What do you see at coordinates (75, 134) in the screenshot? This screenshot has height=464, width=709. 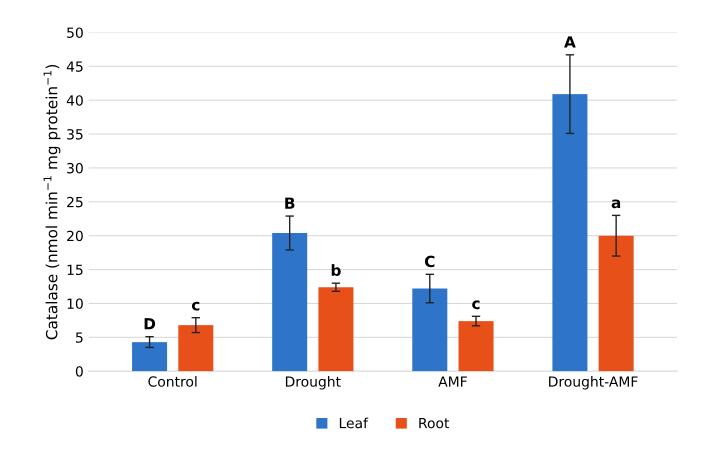 I see `y-tick-label: 35` at bounding box center [75, 134].